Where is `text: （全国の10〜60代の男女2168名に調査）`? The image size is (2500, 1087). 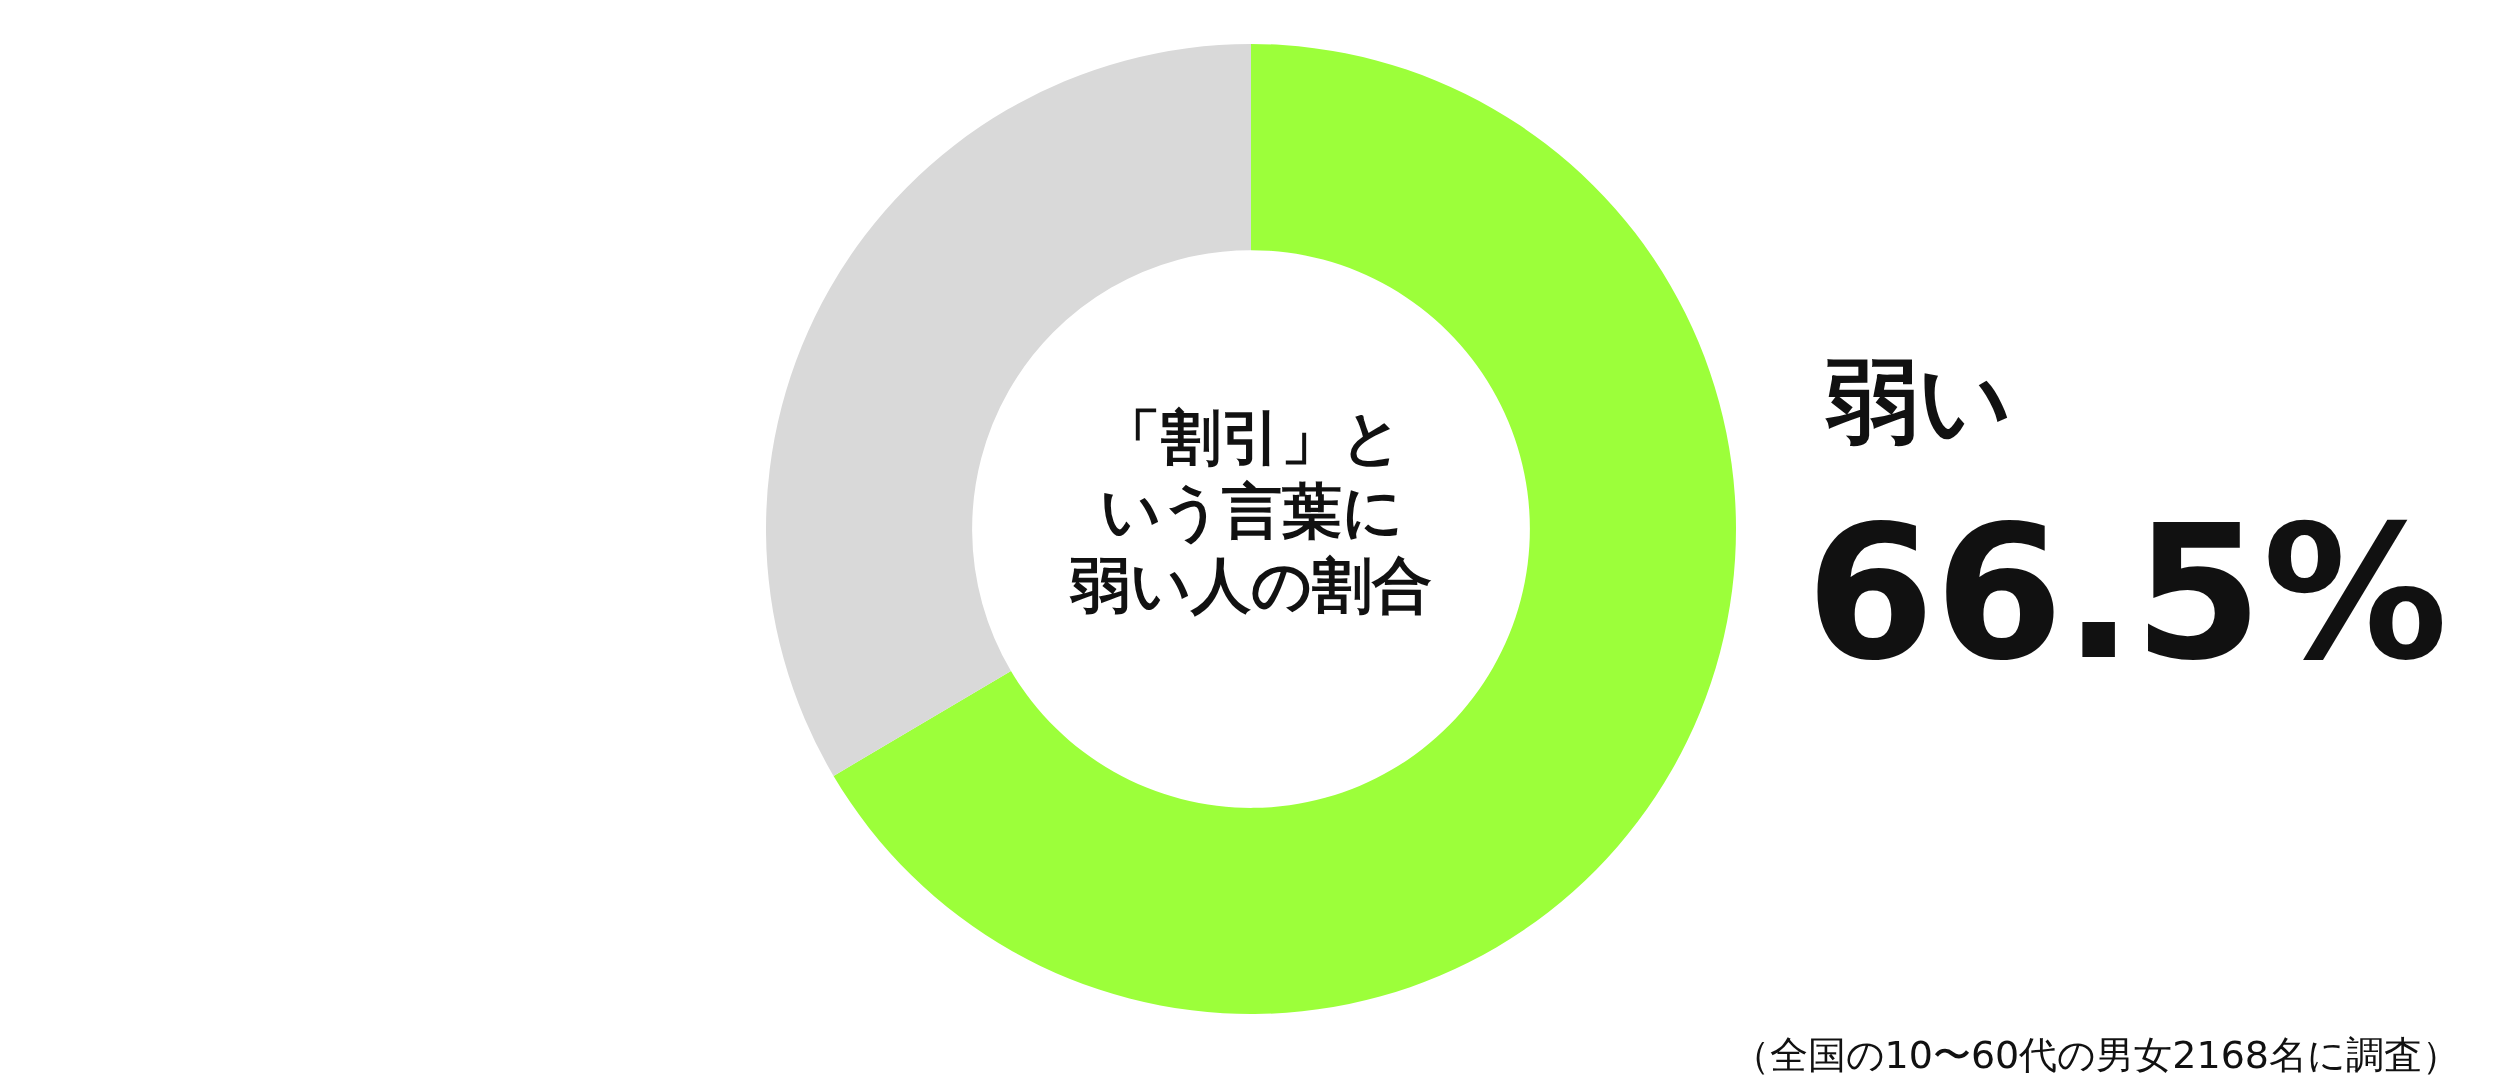 text: （全国の10〜60代の男女2168名に調査） is located at coordinates (2095, 1055).